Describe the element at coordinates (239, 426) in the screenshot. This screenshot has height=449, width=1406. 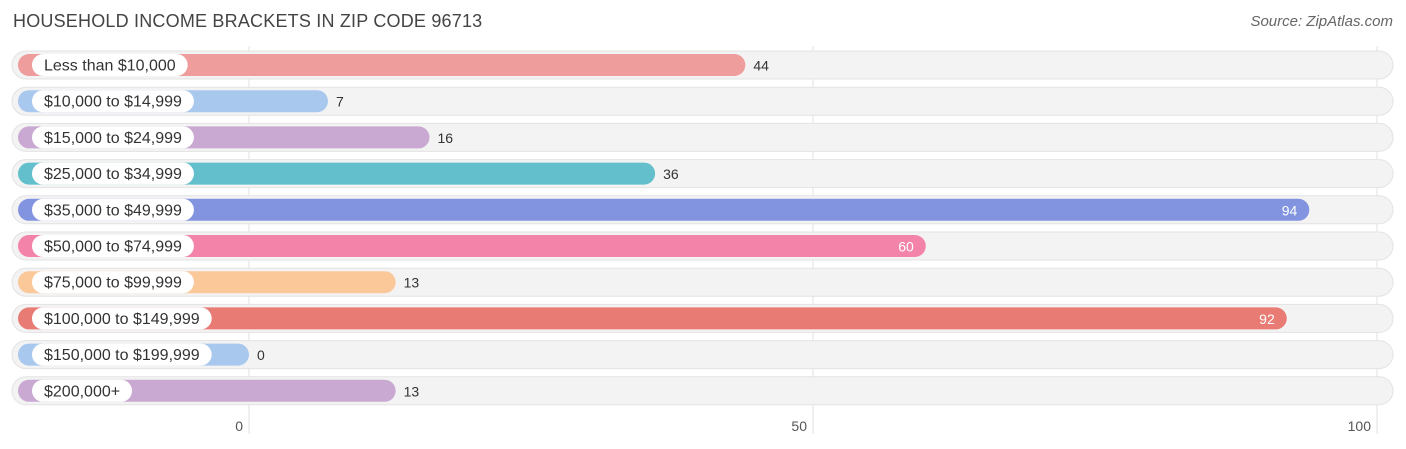
I see `tick-label: 0` at that location.